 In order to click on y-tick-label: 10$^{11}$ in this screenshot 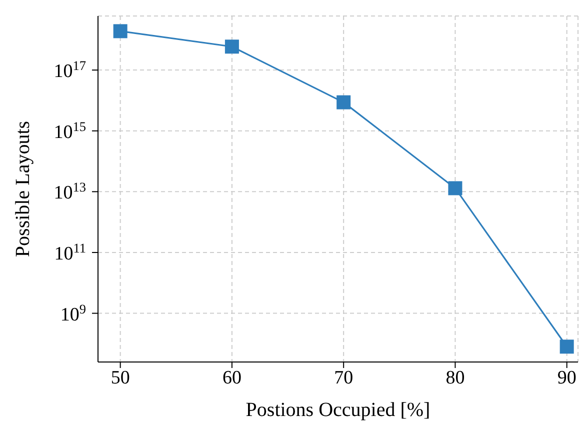, I will do `click(70, 252)`.